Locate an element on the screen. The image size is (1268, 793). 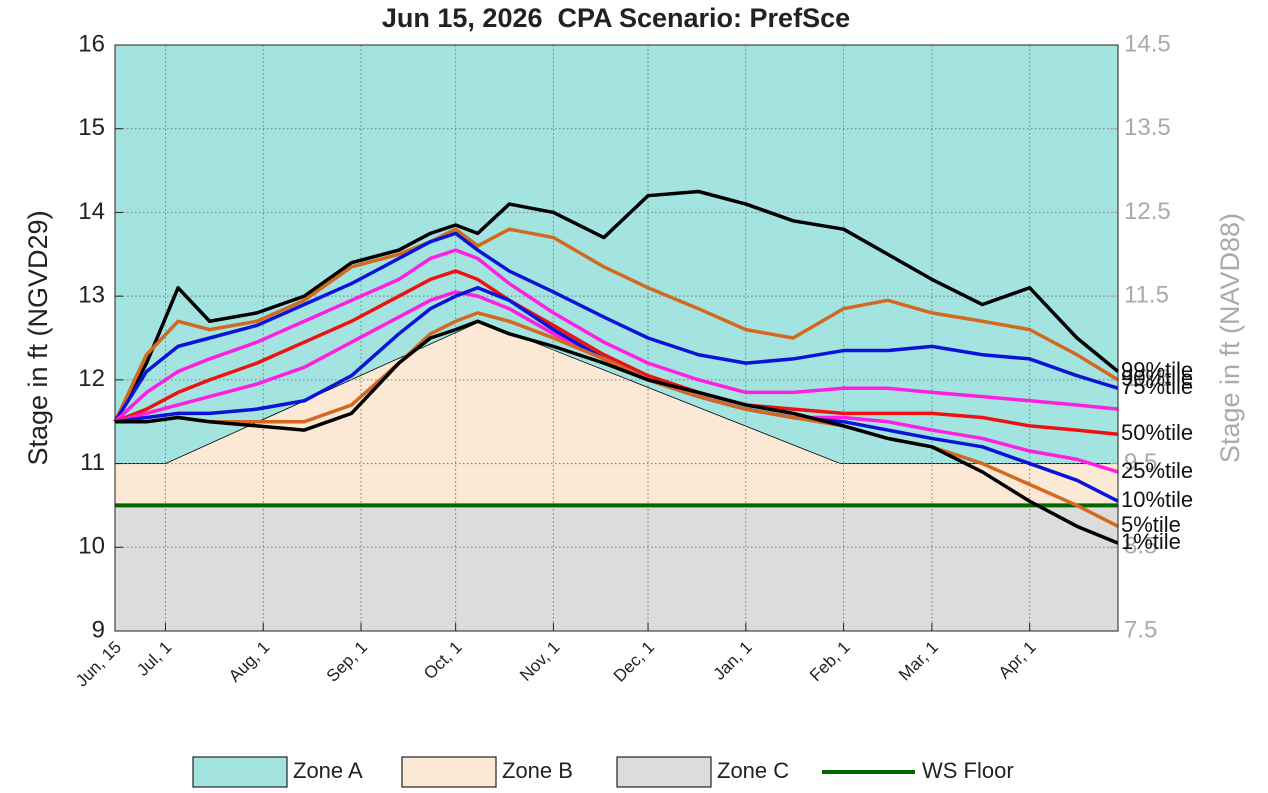
y2-axis-label: Stage in ft (NAVD88) is located at coordinates (1230, 338).